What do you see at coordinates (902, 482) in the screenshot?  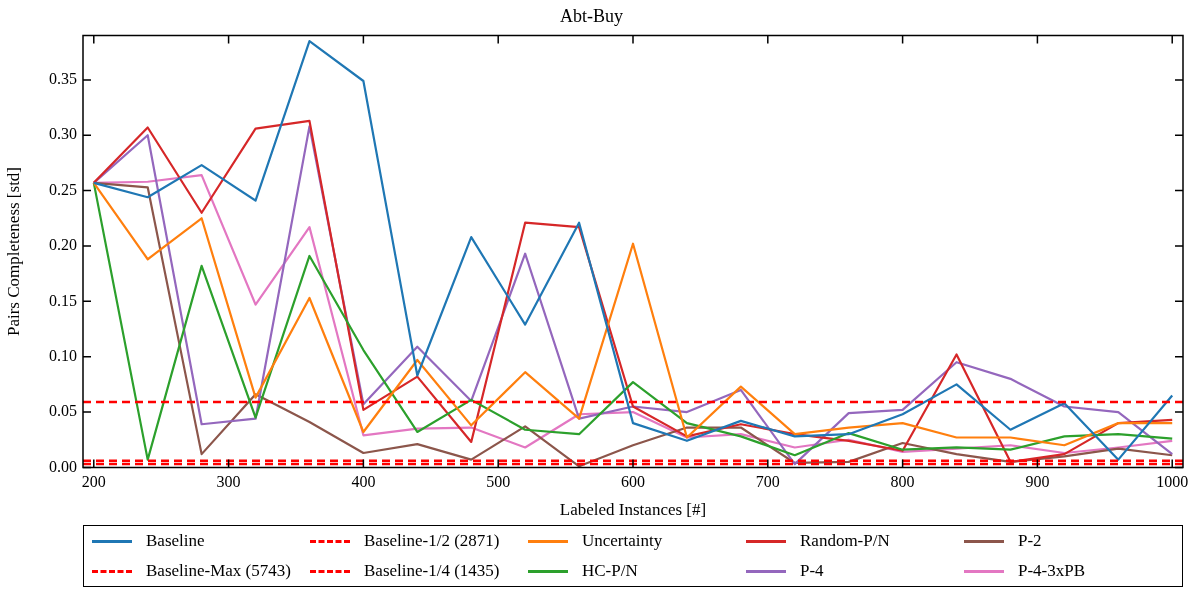 I see `x-tick-label: 800` at bounding box center [902, 482].